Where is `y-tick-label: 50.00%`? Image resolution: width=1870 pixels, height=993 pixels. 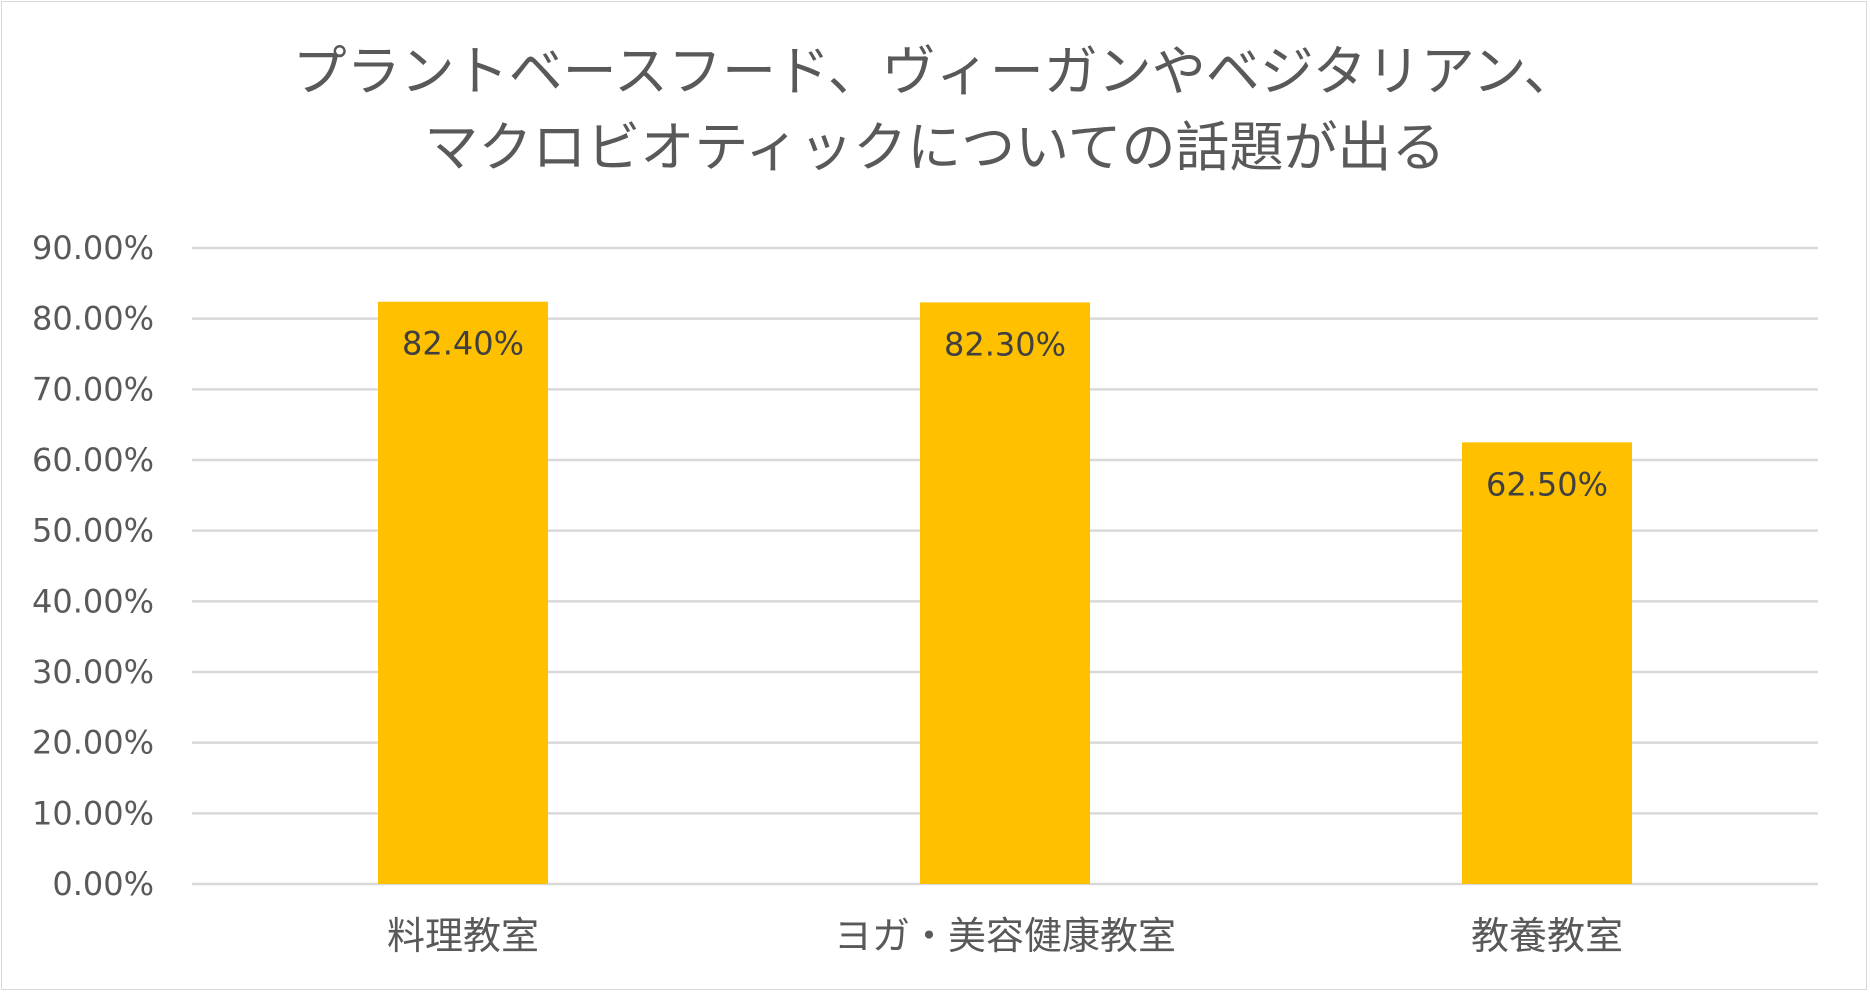
y-tick-label: 50.00% is located at coordinates (93, 531).